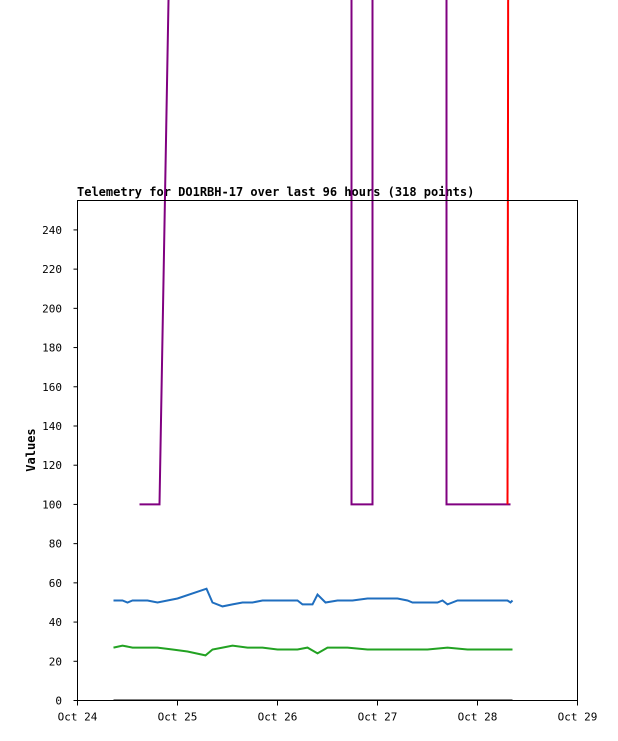 This screenshot has width=618, height=741. I want to click on x-tick-label: Oct 24, so click(78, 717).